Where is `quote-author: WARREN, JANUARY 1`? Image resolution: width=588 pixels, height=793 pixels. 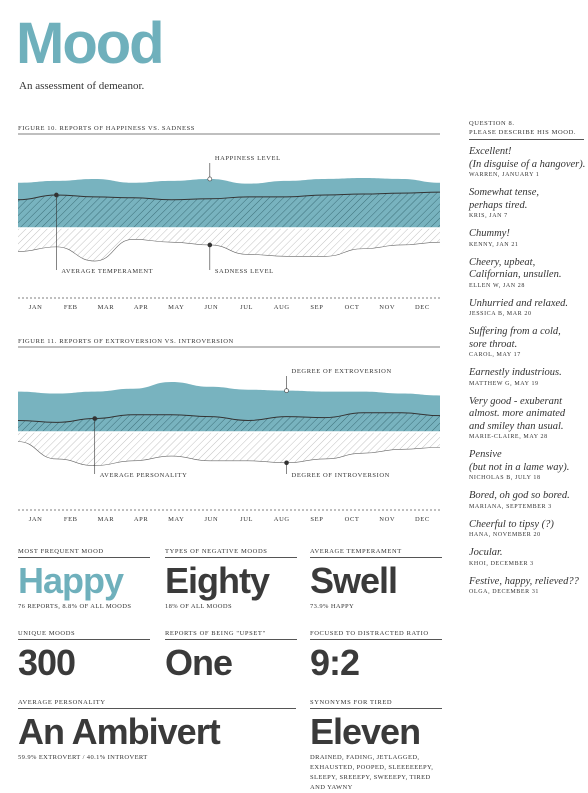 quote-author: WARREN, JANUARY 1 is located at coordinates (504, 175).